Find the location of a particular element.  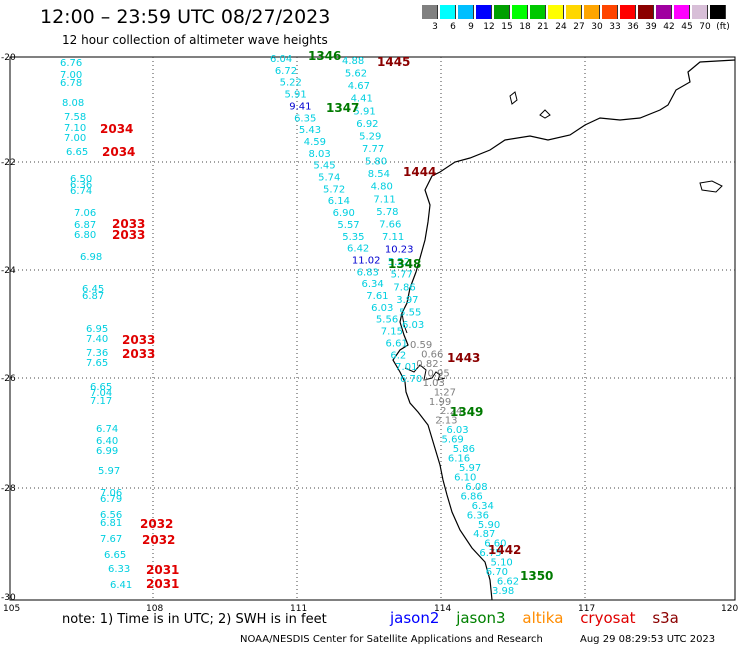

wave-height-value: 6.03 is located at coordinates (382, 308).